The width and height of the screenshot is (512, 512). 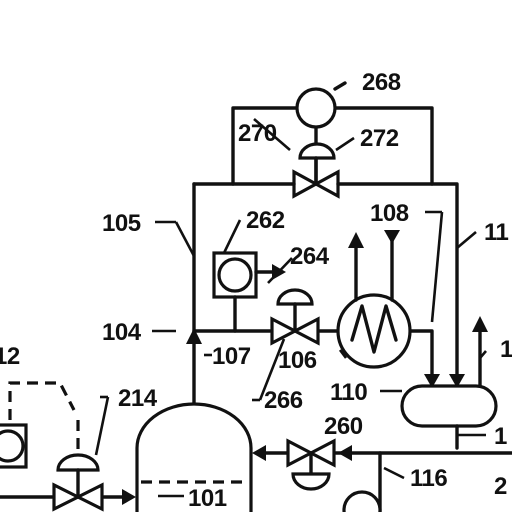 What do you see at coordinates (257, 133) in the screenshot?
I see `label-270: 270` at bounding box center [257, 133].